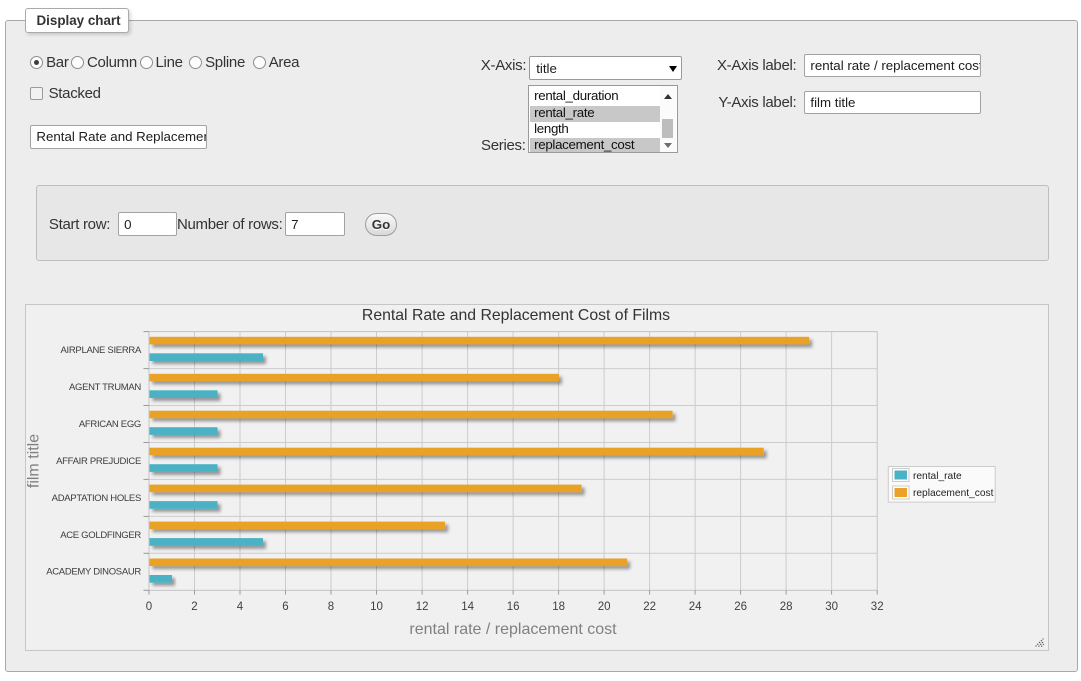 This screenshot has height=681, width=1081. Describe the element at coordinates (240, 607) in the screenshot. I see `svg-text: 4` at that location.